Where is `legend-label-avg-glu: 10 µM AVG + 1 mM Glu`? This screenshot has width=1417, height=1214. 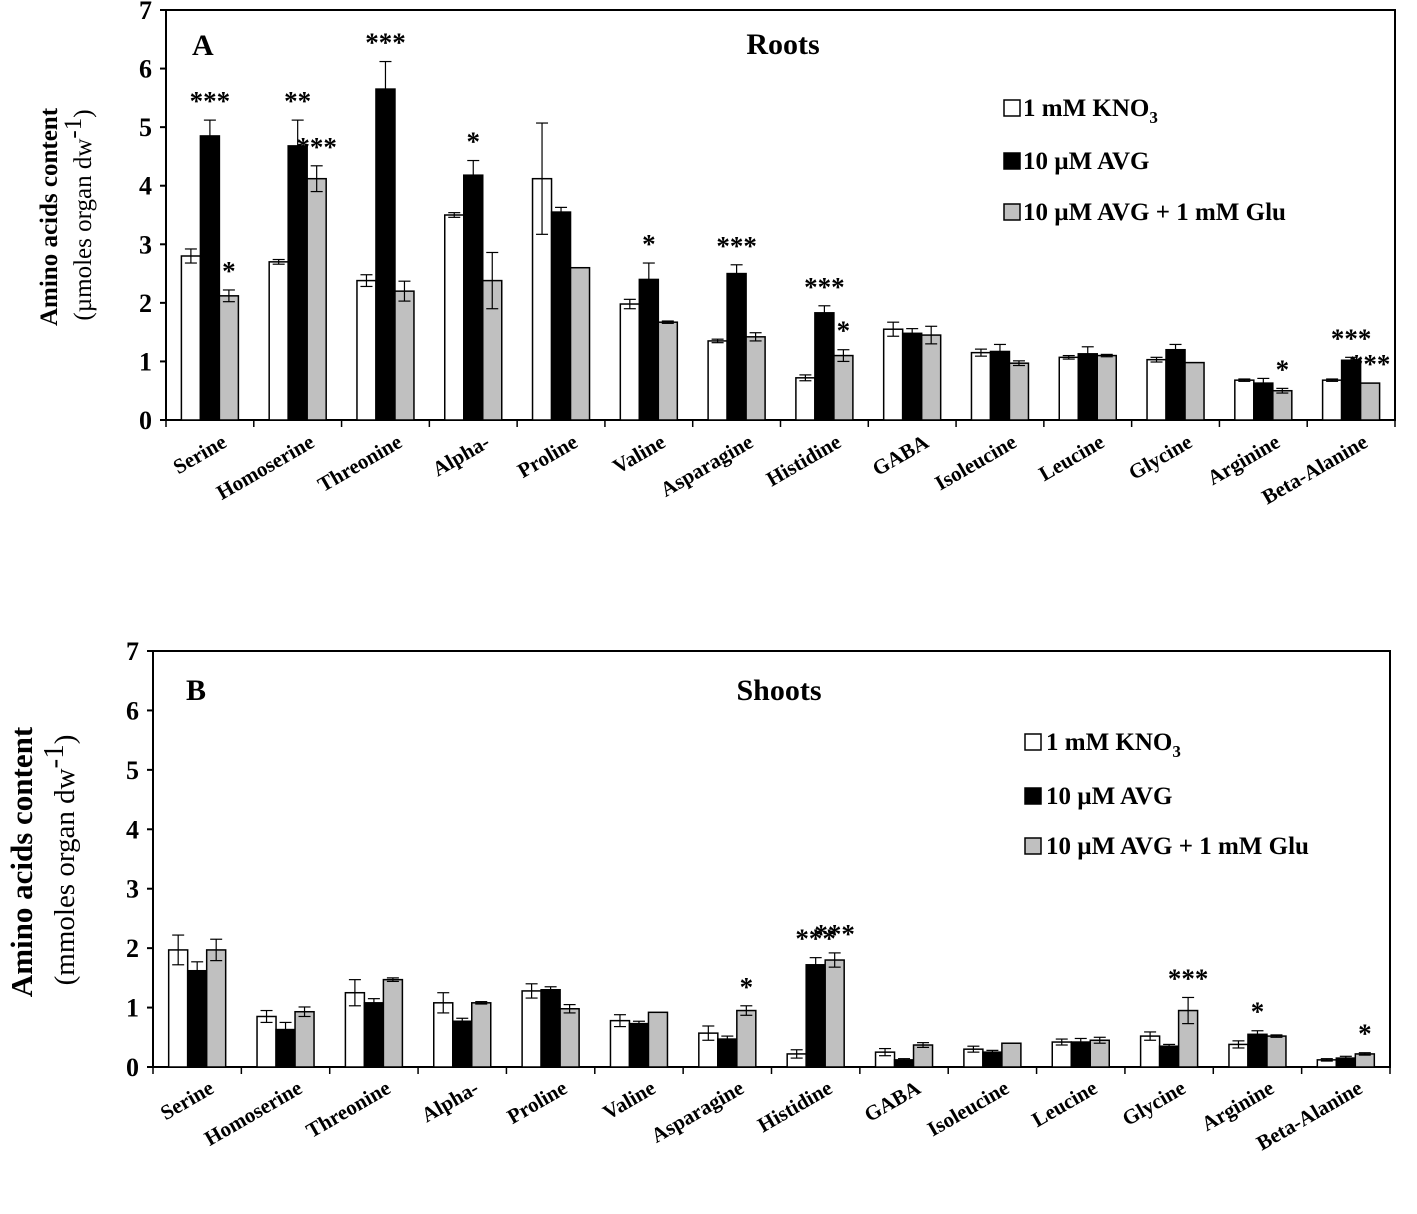
legend-label-avg-glu: 10 µM AVG + 1 mM Glu is located at coordinates (1154, 212).